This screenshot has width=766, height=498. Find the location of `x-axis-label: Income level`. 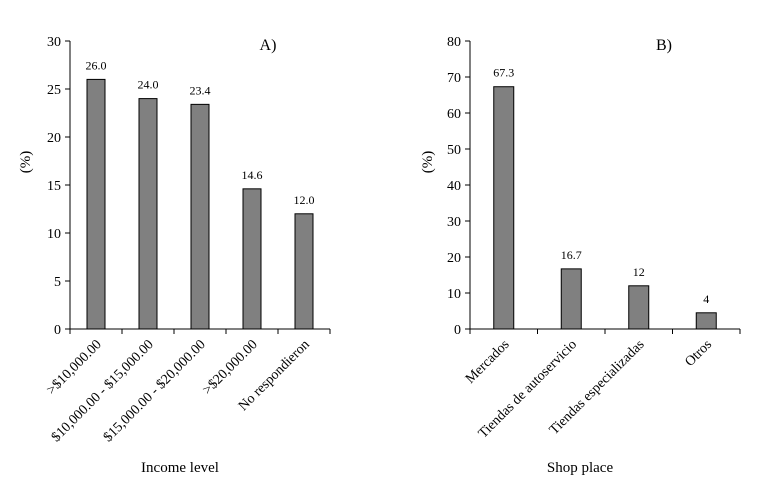

x-axis-label: Income level is located at coordinates (180, 468).